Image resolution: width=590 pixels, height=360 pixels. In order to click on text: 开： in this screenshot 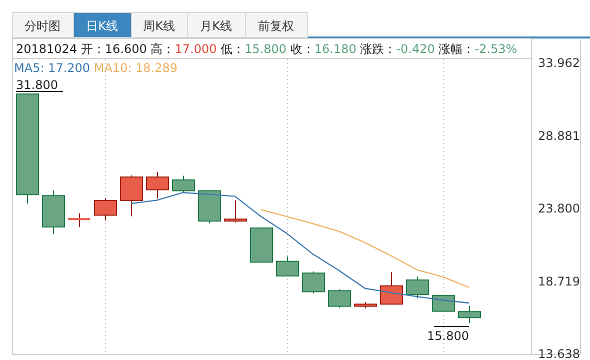, I will do `click(91, 49)`.